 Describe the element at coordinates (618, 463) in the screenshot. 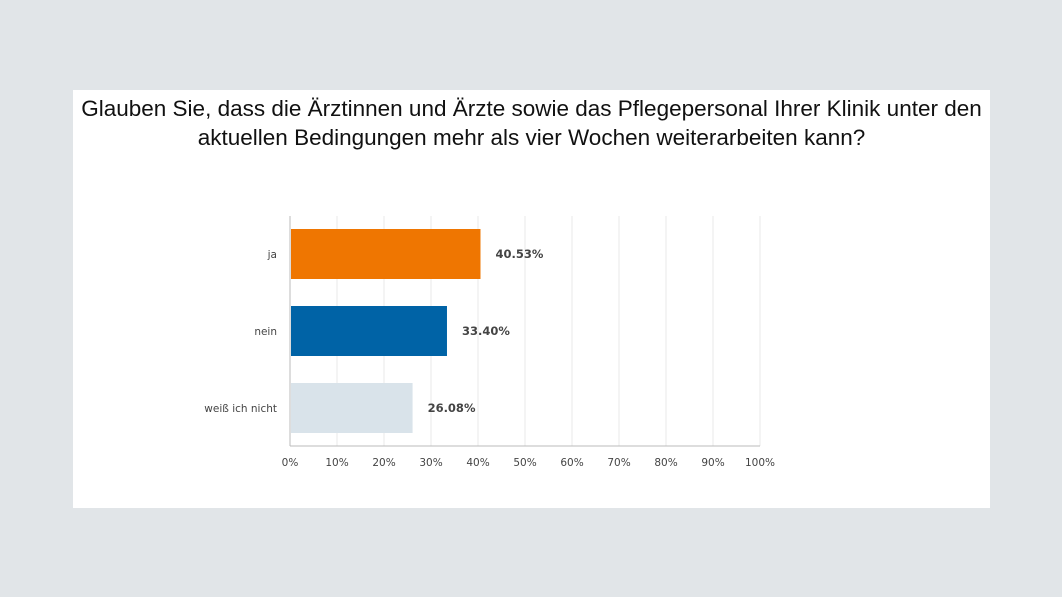

I see `x-tick-label: 70%` at that location.